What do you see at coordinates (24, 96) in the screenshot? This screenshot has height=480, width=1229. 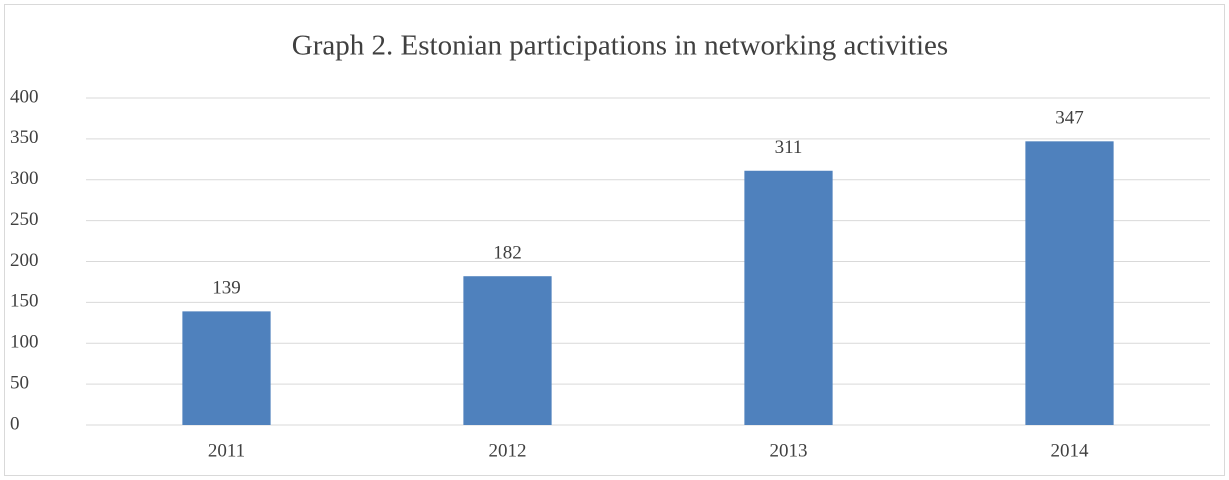 I see `y-tick-label: 400` at bounding box center [24, 96].